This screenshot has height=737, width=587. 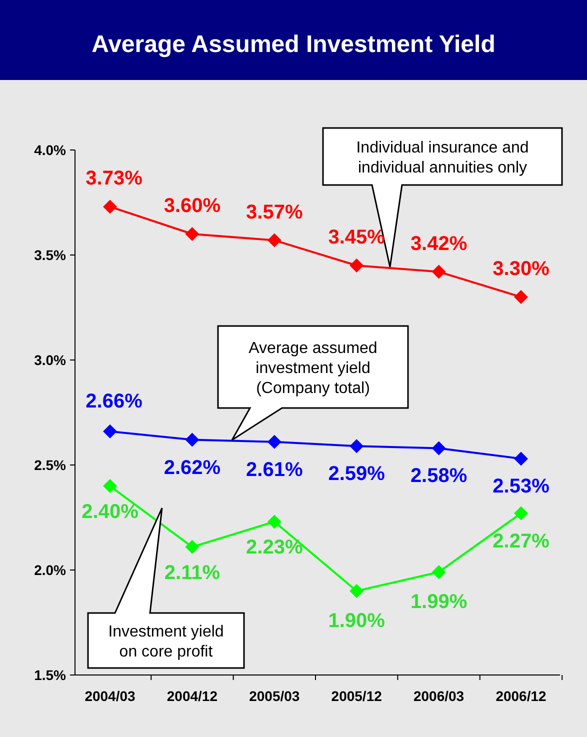 I want to click on data-label: 2.58%, so click(x=439, y=476).